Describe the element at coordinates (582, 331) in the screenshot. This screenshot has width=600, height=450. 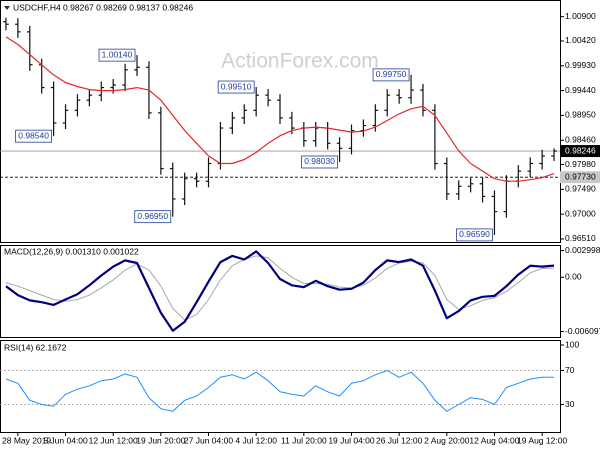
I see `y-tick-label: -0.006097` at that location.